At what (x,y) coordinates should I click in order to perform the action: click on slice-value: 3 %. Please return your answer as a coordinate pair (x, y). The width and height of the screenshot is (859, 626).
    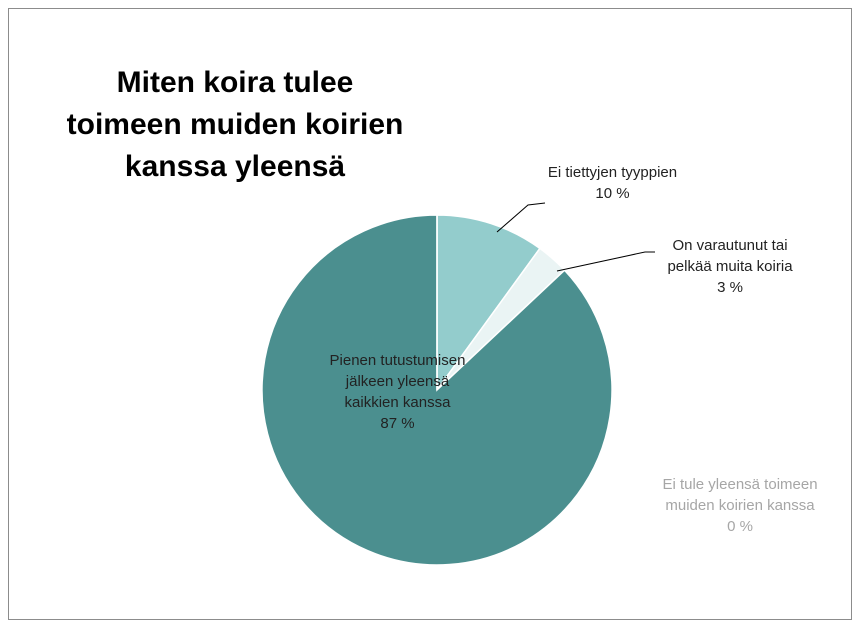
    Looking at the image, I should click on (730, 287).